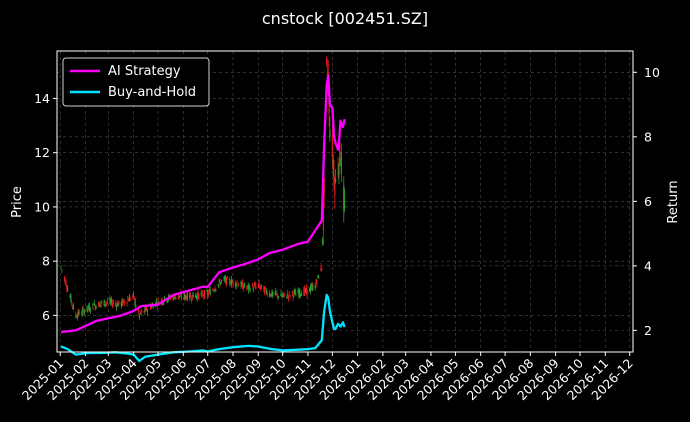 This screenshot has height=422, width=690. I want to click on right-tick-label: 6, so click(648, 201).